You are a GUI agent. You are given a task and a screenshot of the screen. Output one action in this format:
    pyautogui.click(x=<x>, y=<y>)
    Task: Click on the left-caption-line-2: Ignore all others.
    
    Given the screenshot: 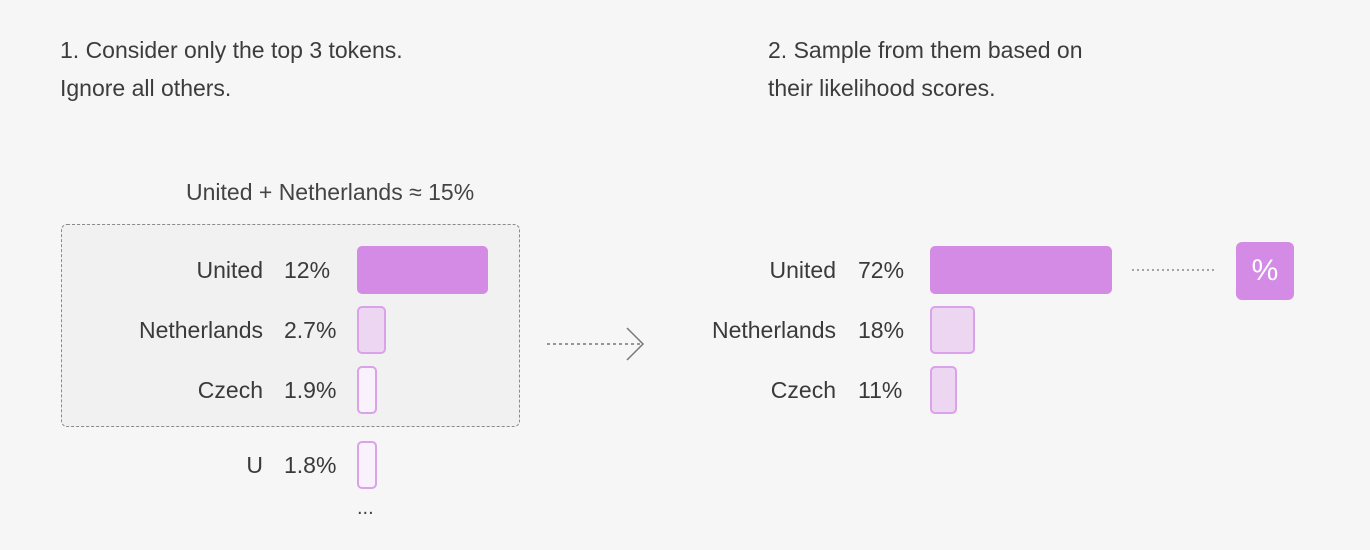 What is the action you would take?
    pyautogui.click(x=146, y=88)
    